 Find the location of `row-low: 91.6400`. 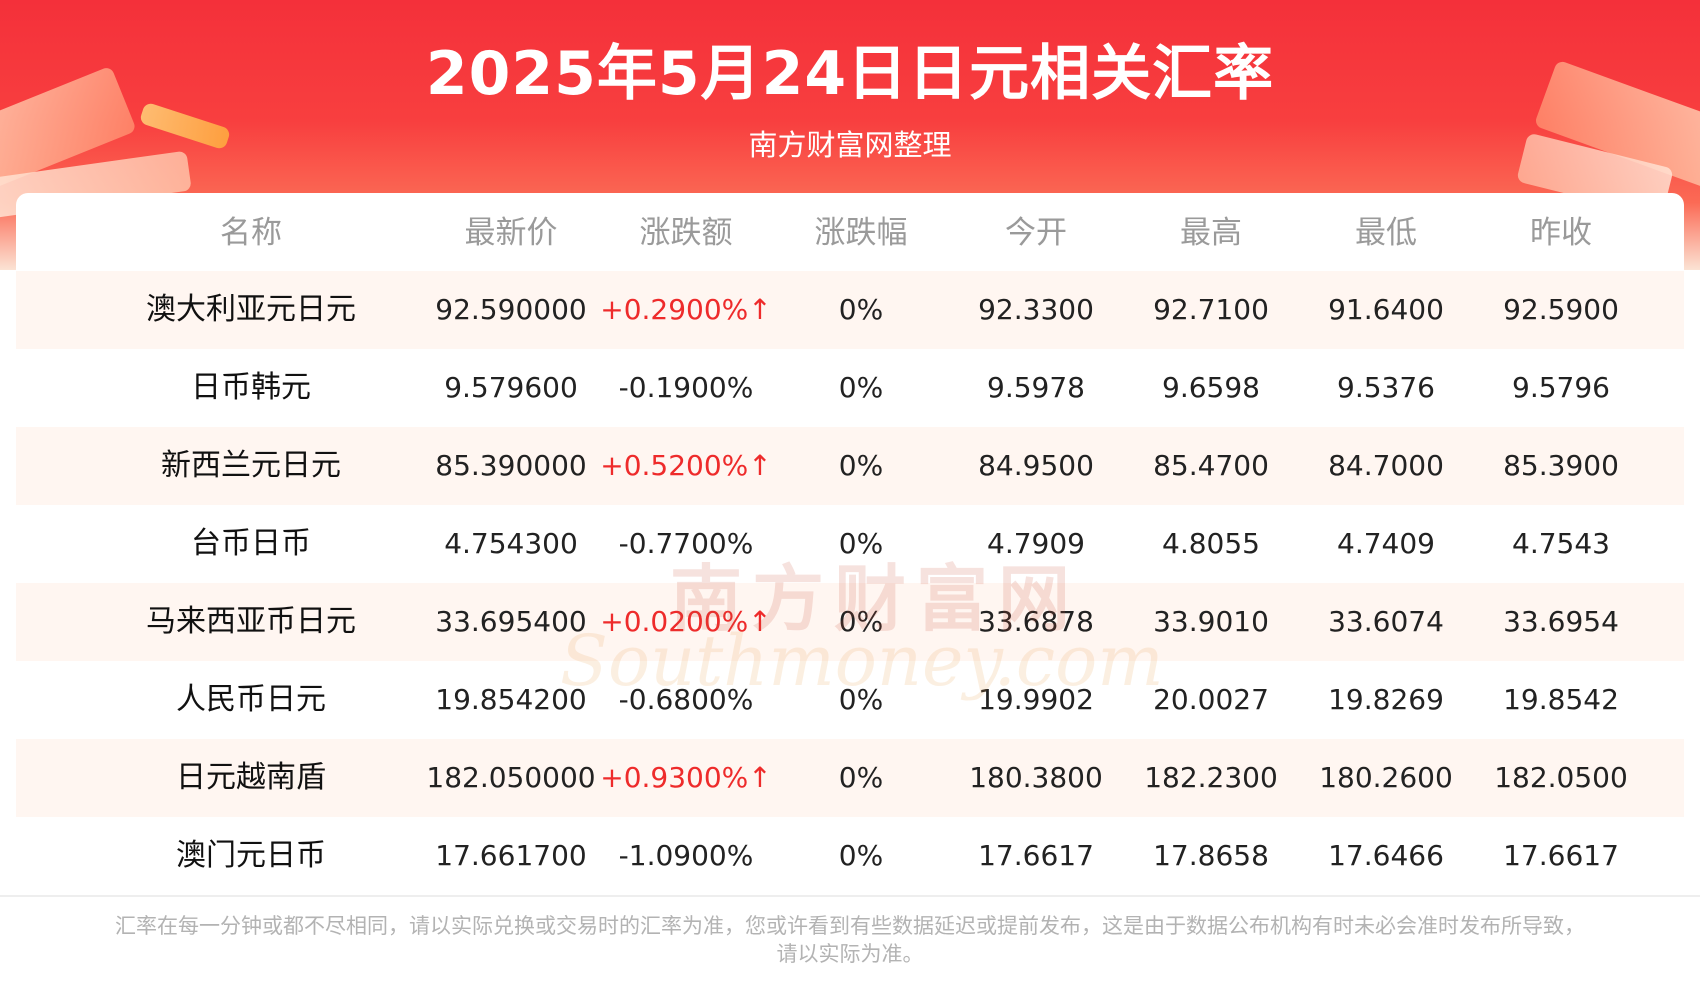

row-low: 91.6400 is located at coordinates (1386, 309).